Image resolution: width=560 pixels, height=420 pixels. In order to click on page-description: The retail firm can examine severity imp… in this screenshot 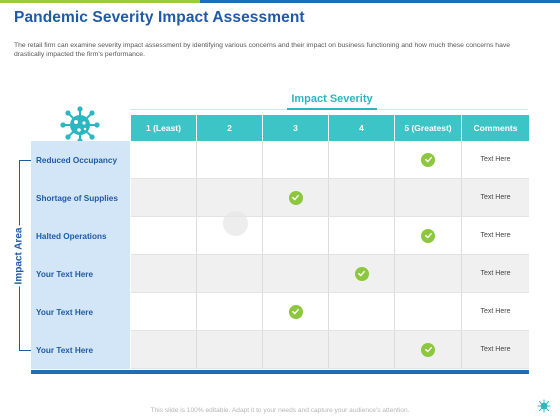, I will do `click(262, 50)`.